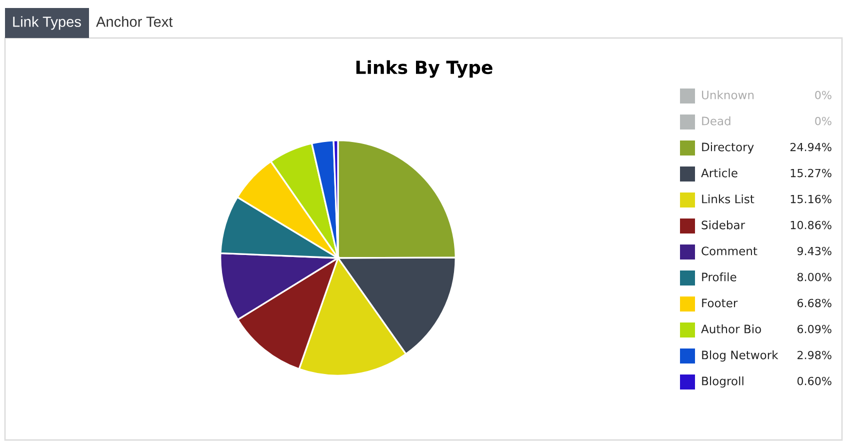 The image size is (847, 446). What do you see at coordinates (731, 329) in the screenshot?
I see `legend-label: Author Bio` at bounding box center [731, 329].